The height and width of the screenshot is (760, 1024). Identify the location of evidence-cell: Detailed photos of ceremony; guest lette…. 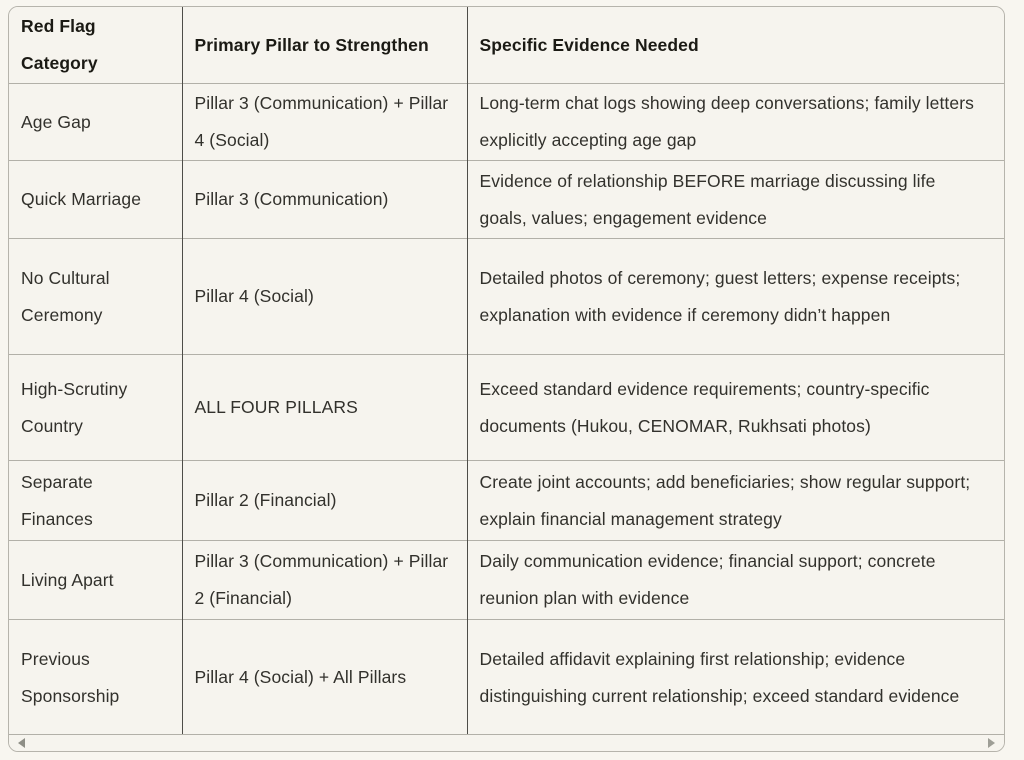
(720, 296).